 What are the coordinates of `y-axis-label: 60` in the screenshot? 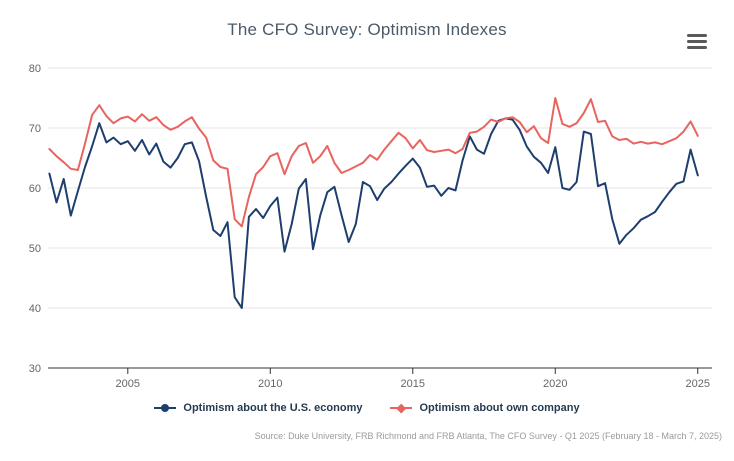 It's located at (35, 189).